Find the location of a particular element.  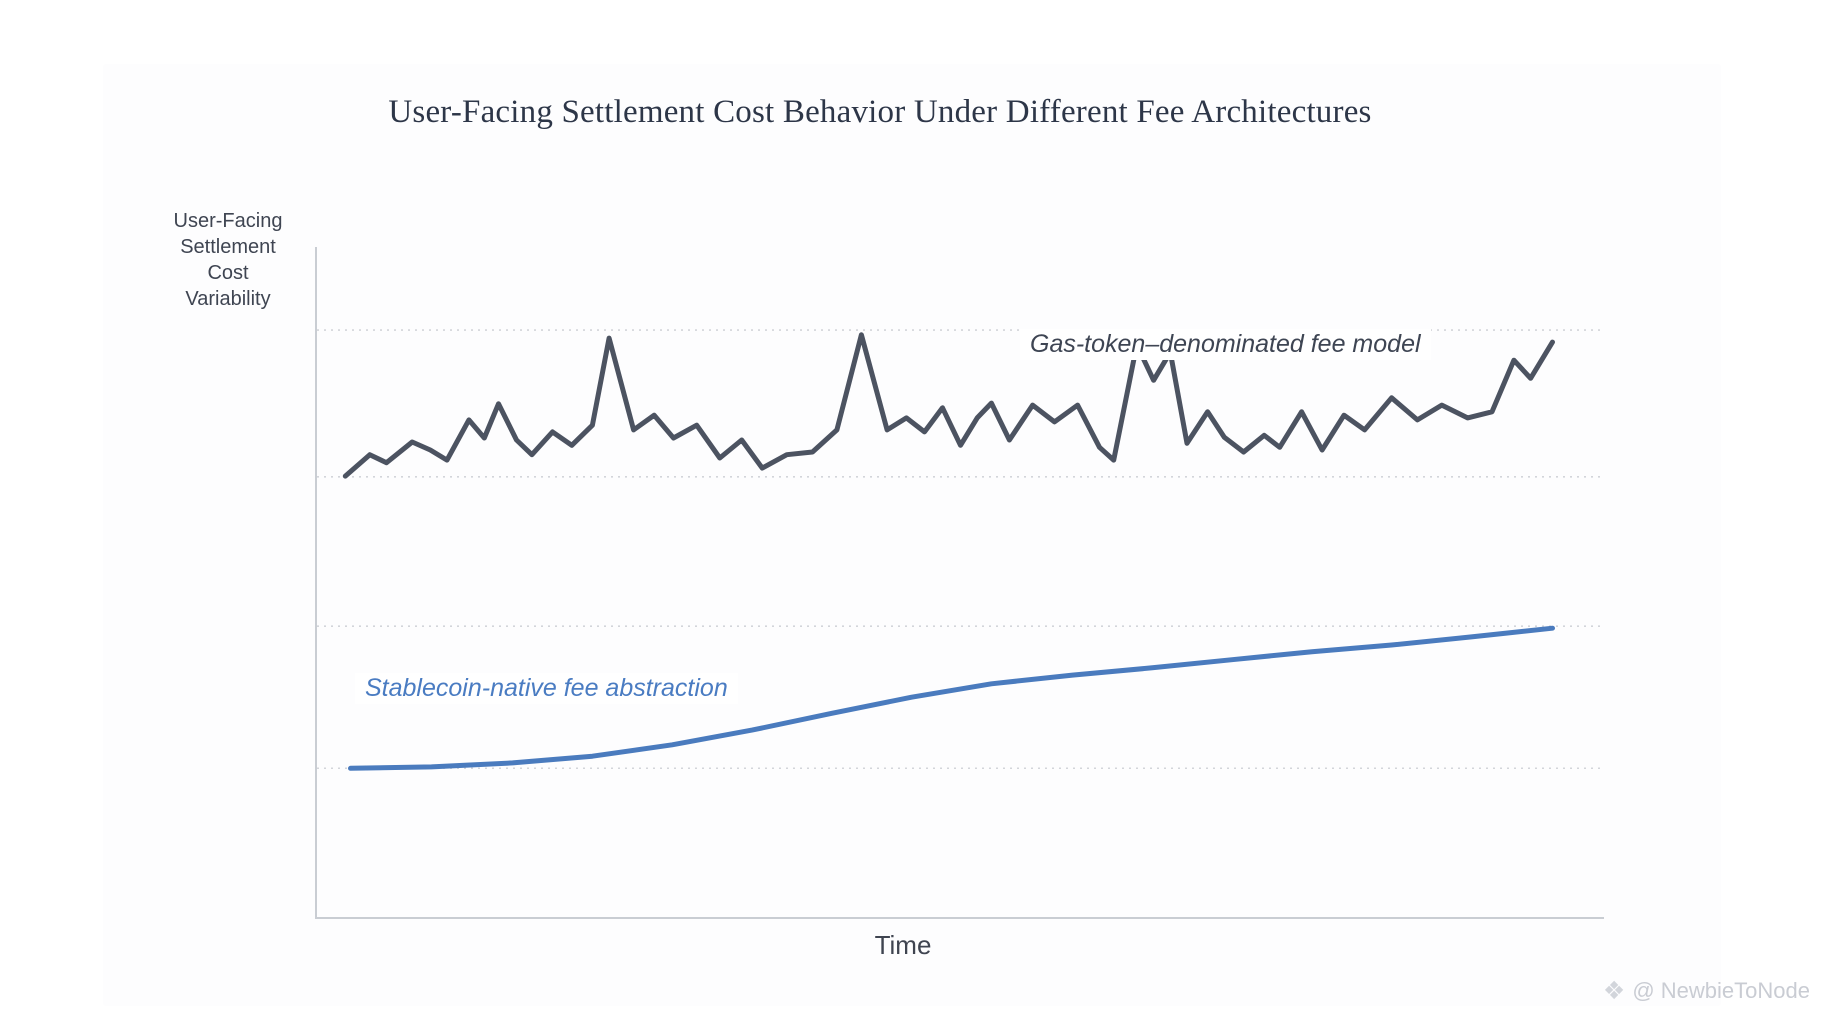

y-axis-label-line: Variability is located at coordinates (228, 299).